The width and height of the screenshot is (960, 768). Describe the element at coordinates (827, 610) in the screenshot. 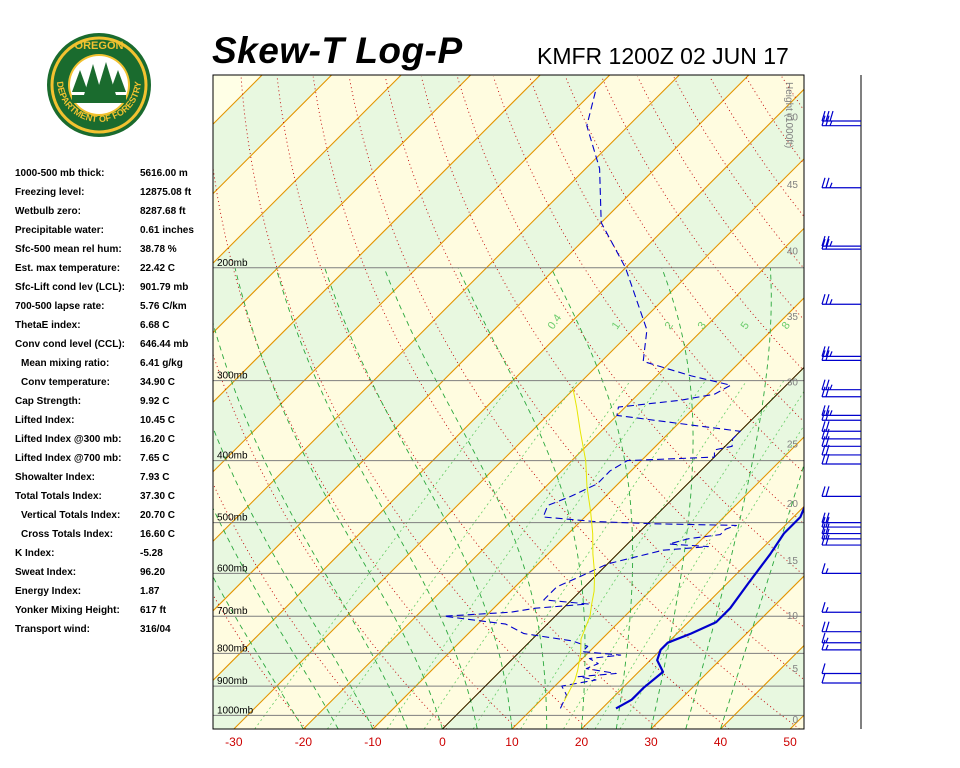

I see `wind-barb-half-feather` at that location.